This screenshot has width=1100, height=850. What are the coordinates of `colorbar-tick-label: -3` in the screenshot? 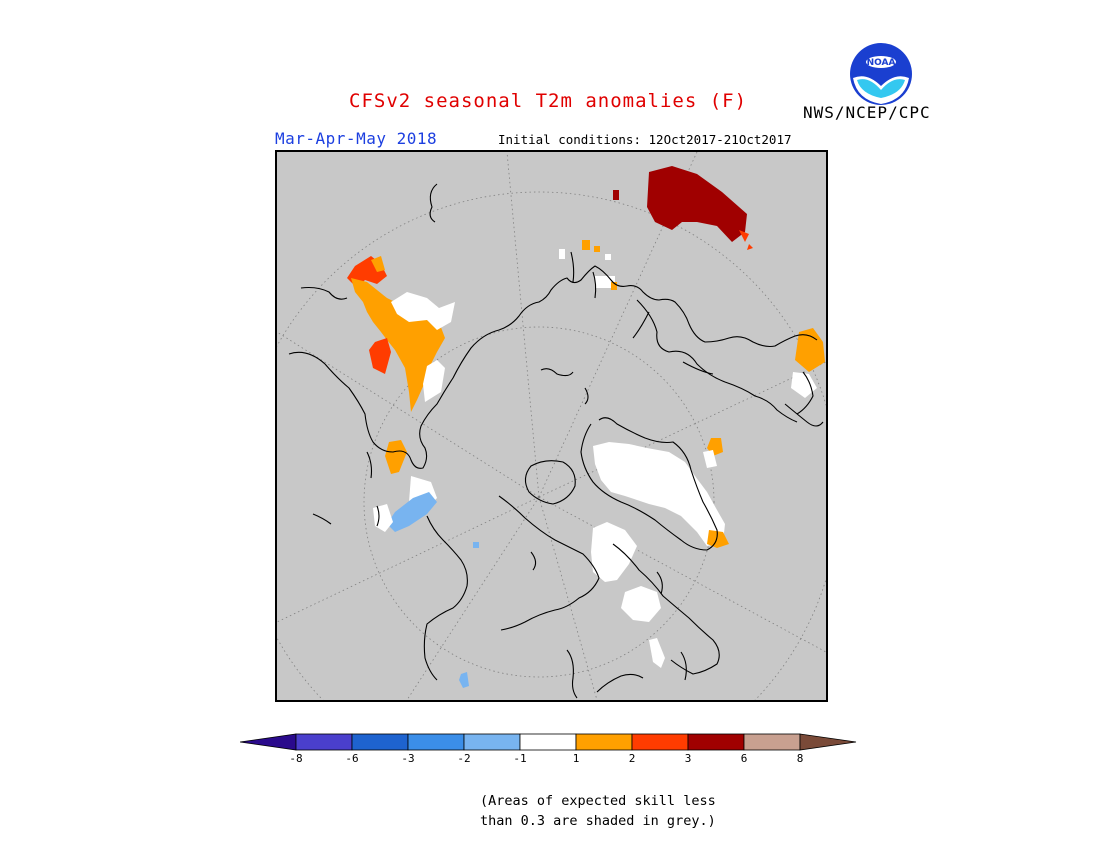 It's located at (408, 758).